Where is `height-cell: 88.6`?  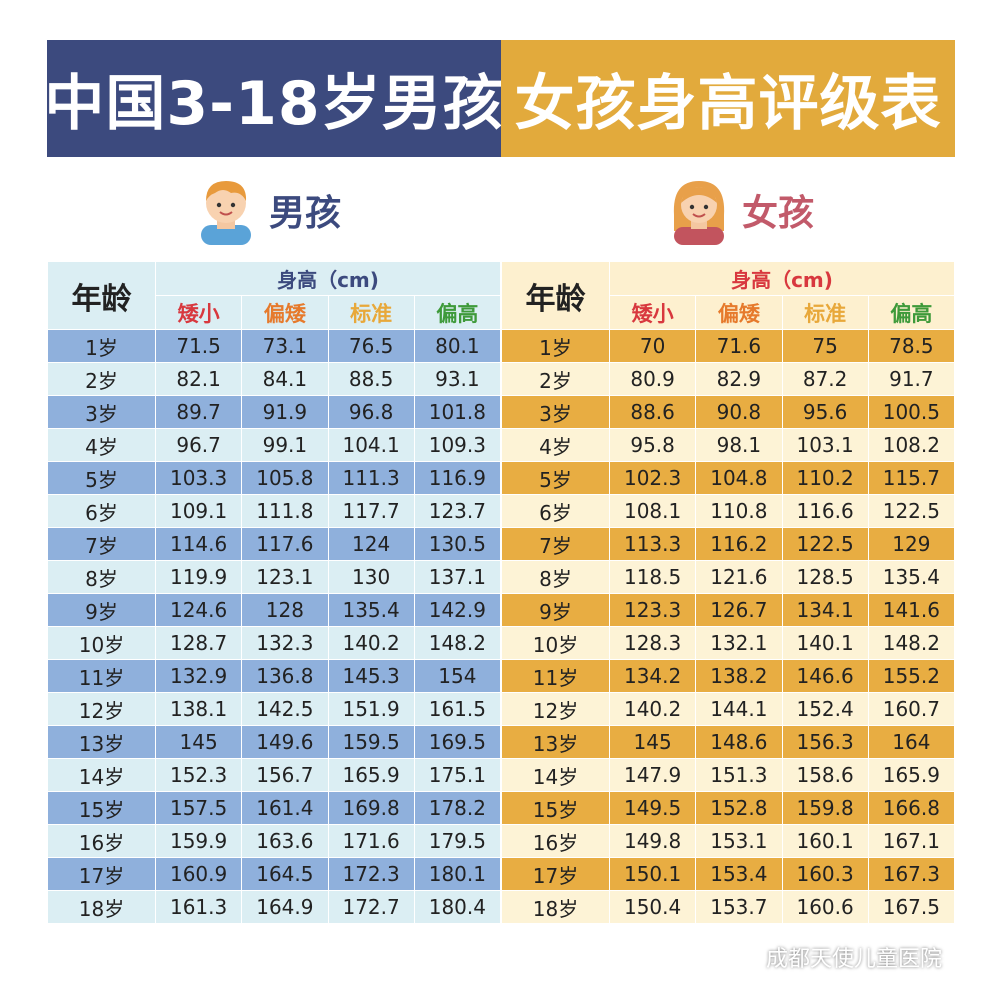
height-cell: 88.6 is located at coordinates (652, 412).